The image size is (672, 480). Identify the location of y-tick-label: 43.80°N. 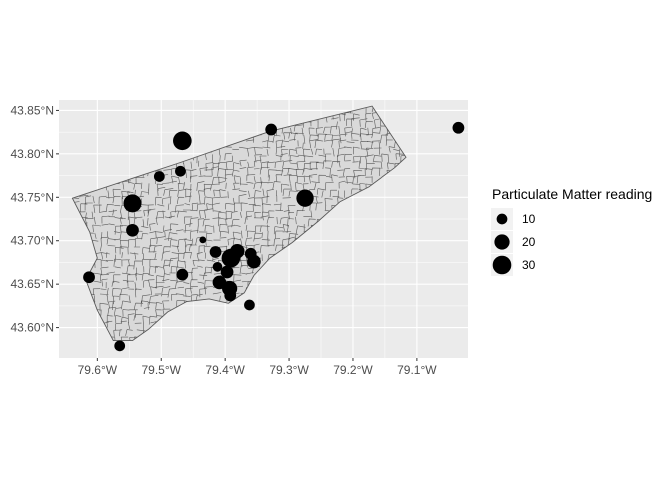
(33, 154).